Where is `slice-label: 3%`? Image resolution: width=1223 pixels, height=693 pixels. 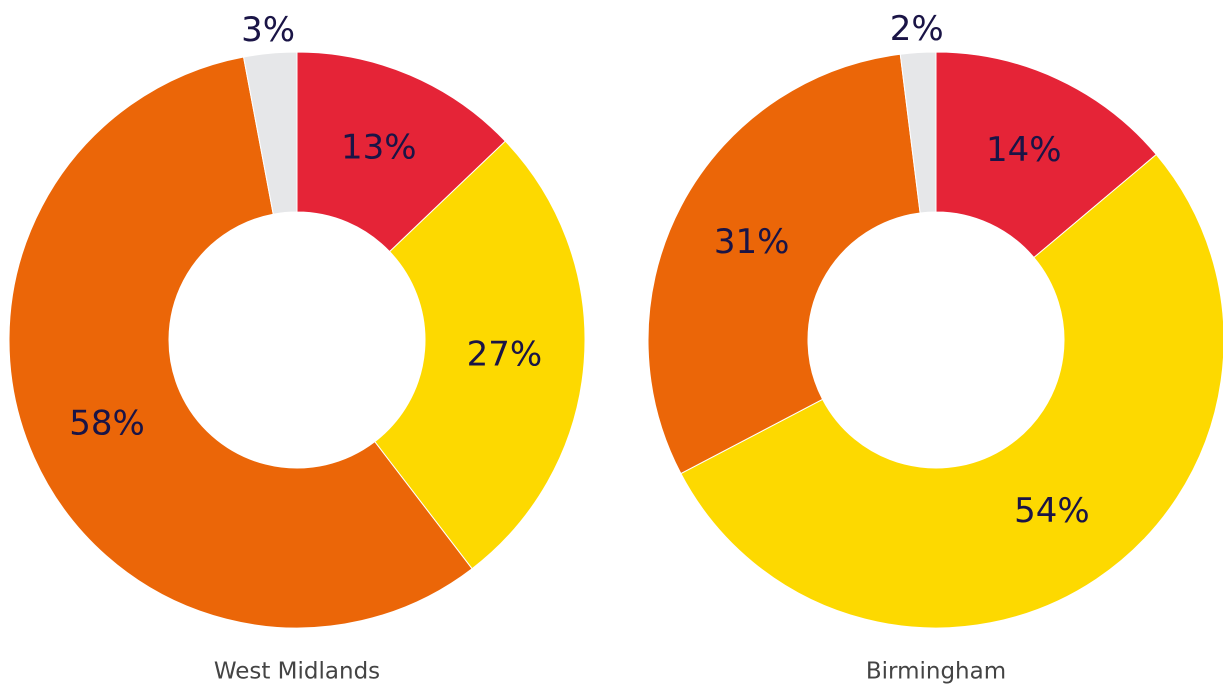 slice-label: 3% is located at coordinates (268, 30).